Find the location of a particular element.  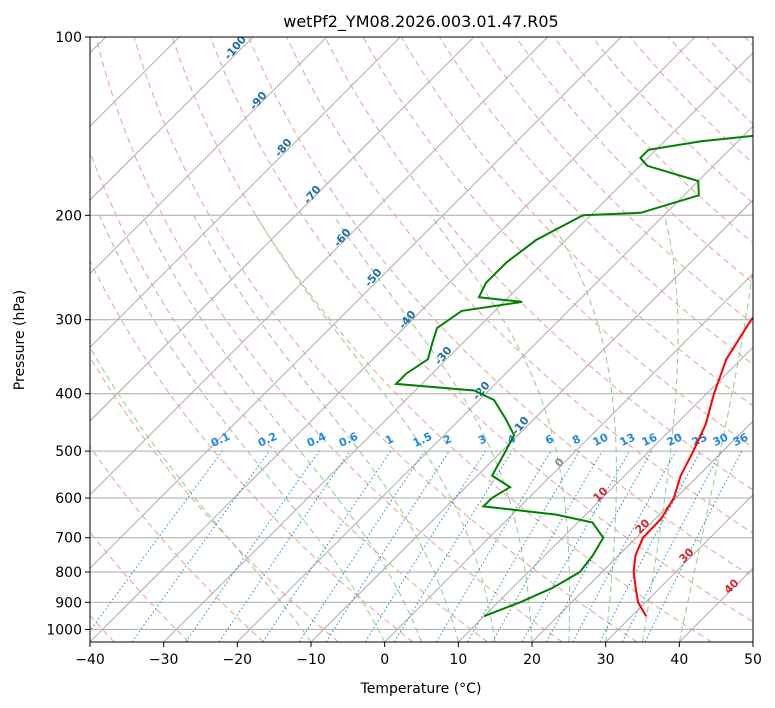

y-tick-label: 200 is located at coordinates (68, 216).